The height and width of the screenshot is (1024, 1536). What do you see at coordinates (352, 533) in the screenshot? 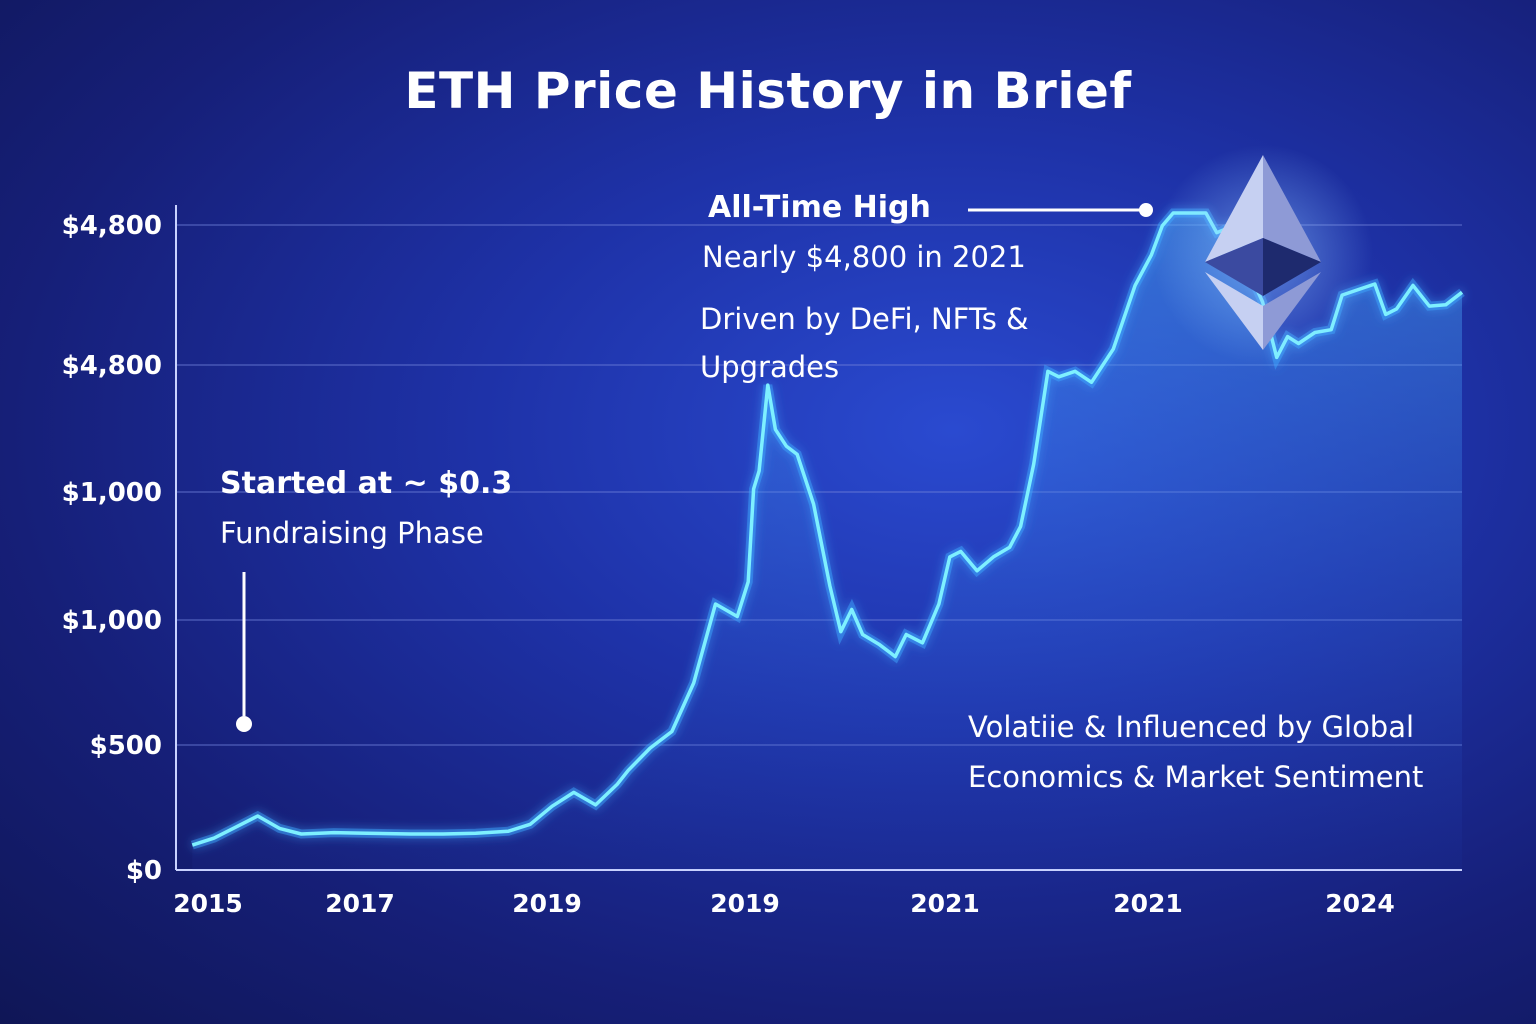
I see `start-annotation-subtitle: Fundraising Phase` at bounding box center [352, 533].